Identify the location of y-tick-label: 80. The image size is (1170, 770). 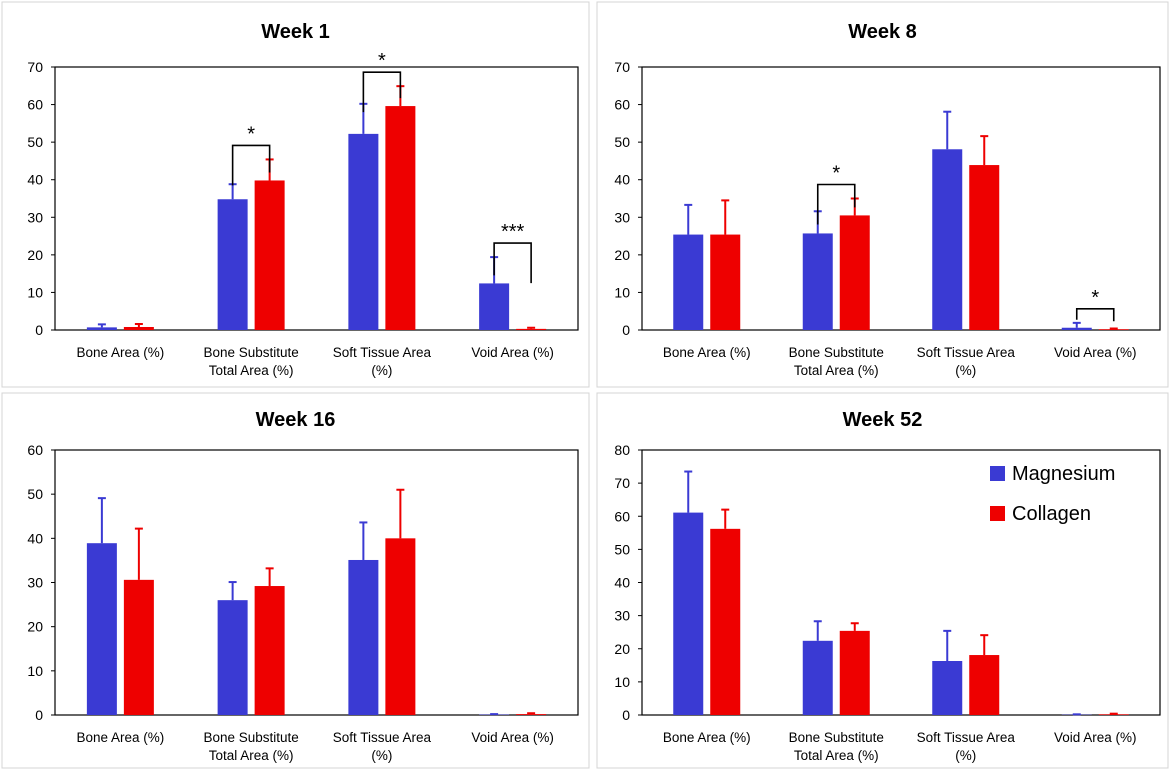
(622, 450).